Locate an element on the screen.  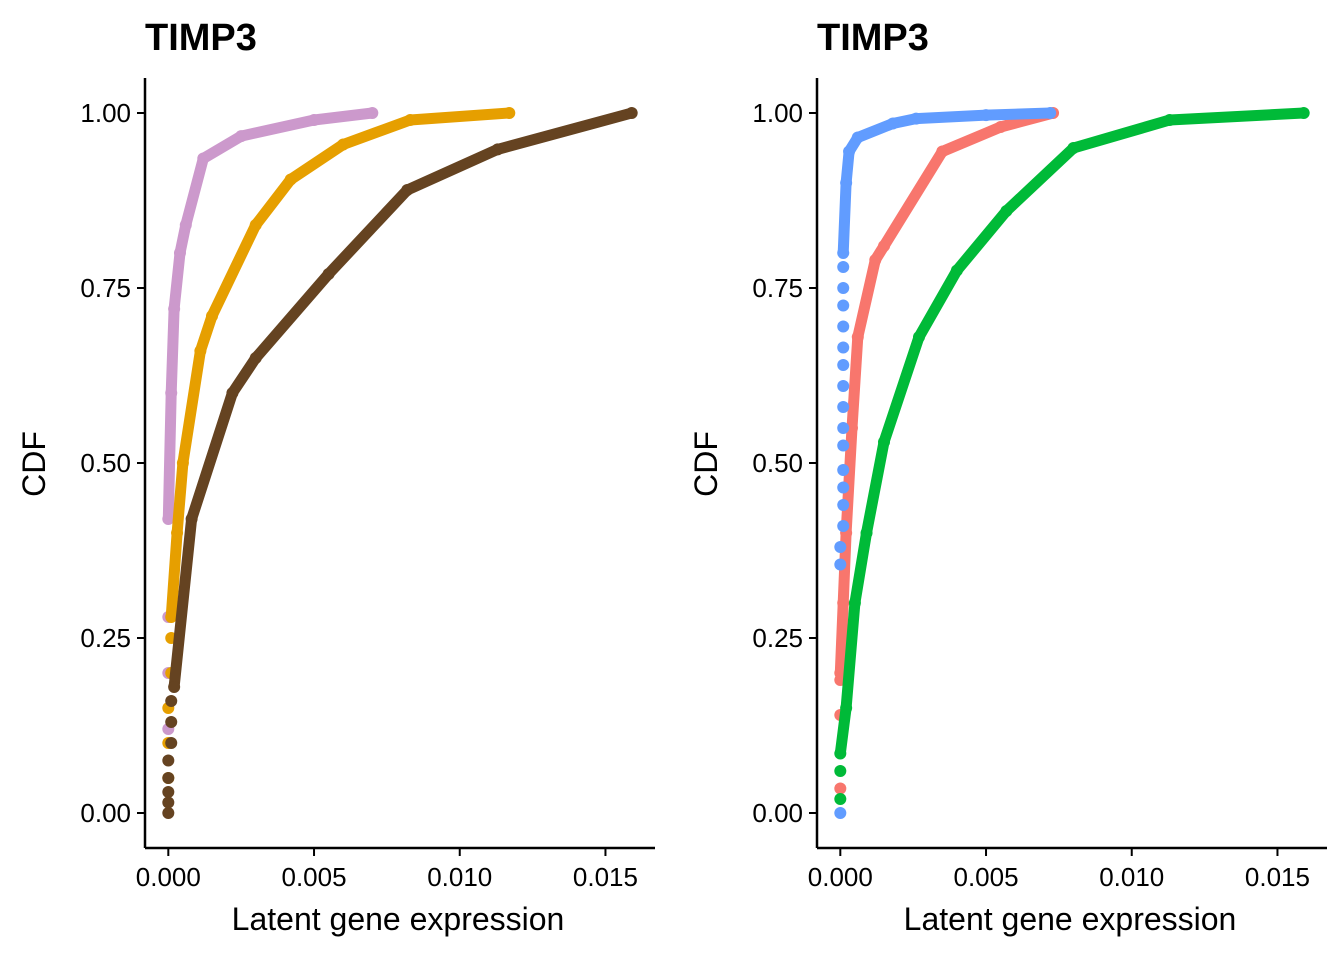
x-axis-label: Latent gene expression is located at coordinates (1070, 919).